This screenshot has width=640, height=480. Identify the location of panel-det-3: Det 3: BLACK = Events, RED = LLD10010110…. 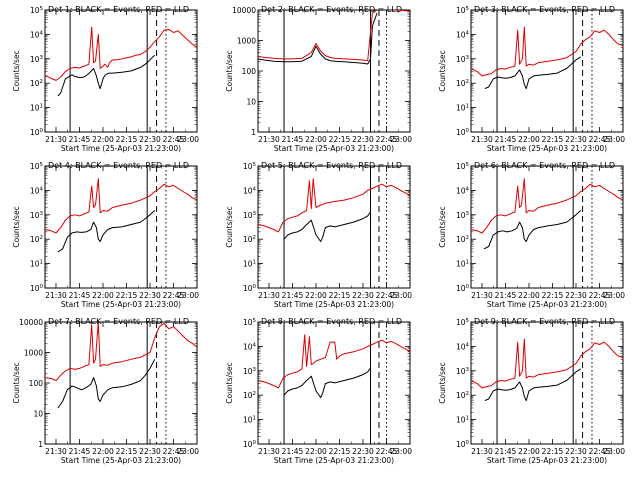
(531, 79).